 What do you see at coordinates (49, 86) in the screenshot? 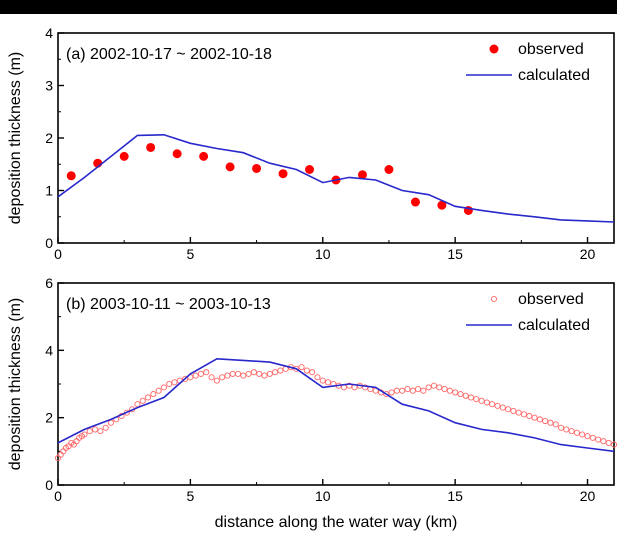
I see `y-tick-label: 3` at bounding box center [49, 86].